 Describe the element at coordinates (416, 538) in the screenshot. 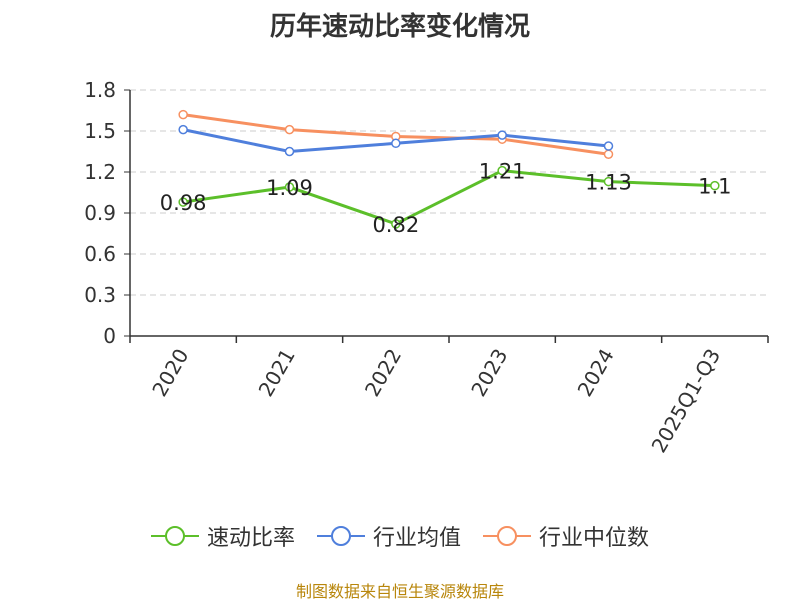

I see `legend-label-industry-mean: 行业均值` at that location.